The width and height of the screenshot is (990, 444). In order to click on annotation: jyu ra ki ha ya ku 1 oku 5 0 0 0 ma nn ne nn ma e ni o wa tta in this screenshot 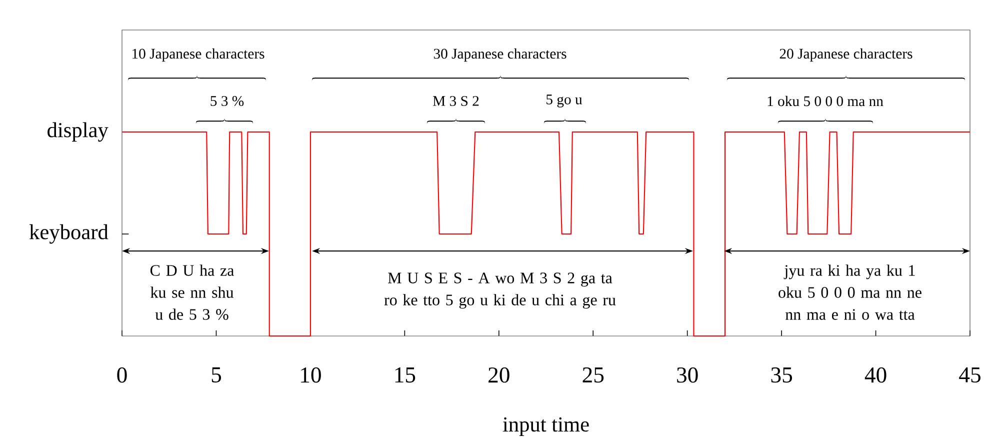, I will do `click(850, 292)`.